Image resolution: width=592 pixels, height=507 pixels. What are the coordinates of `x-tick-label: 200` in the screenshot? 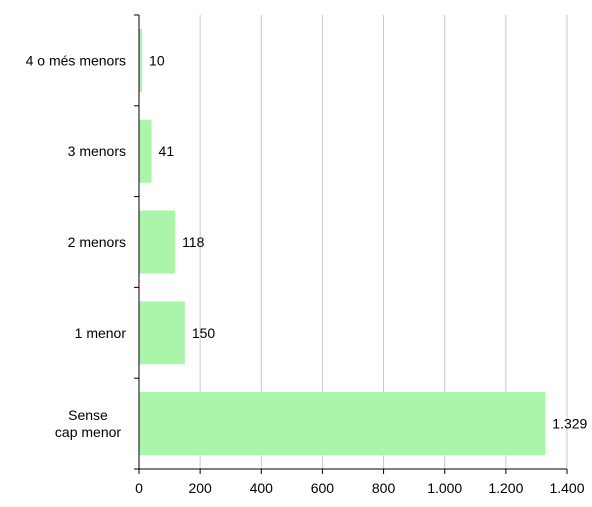 It's located at (200, 488).